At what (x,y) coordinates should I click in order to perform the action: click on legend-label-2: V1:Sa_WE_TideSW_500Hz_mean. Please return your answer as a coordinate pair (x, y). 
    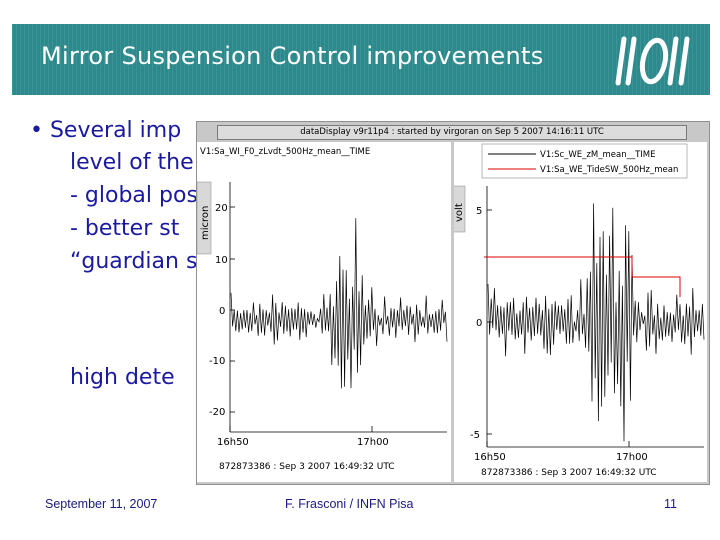
    Looking at the image, I should click on (609, 170).